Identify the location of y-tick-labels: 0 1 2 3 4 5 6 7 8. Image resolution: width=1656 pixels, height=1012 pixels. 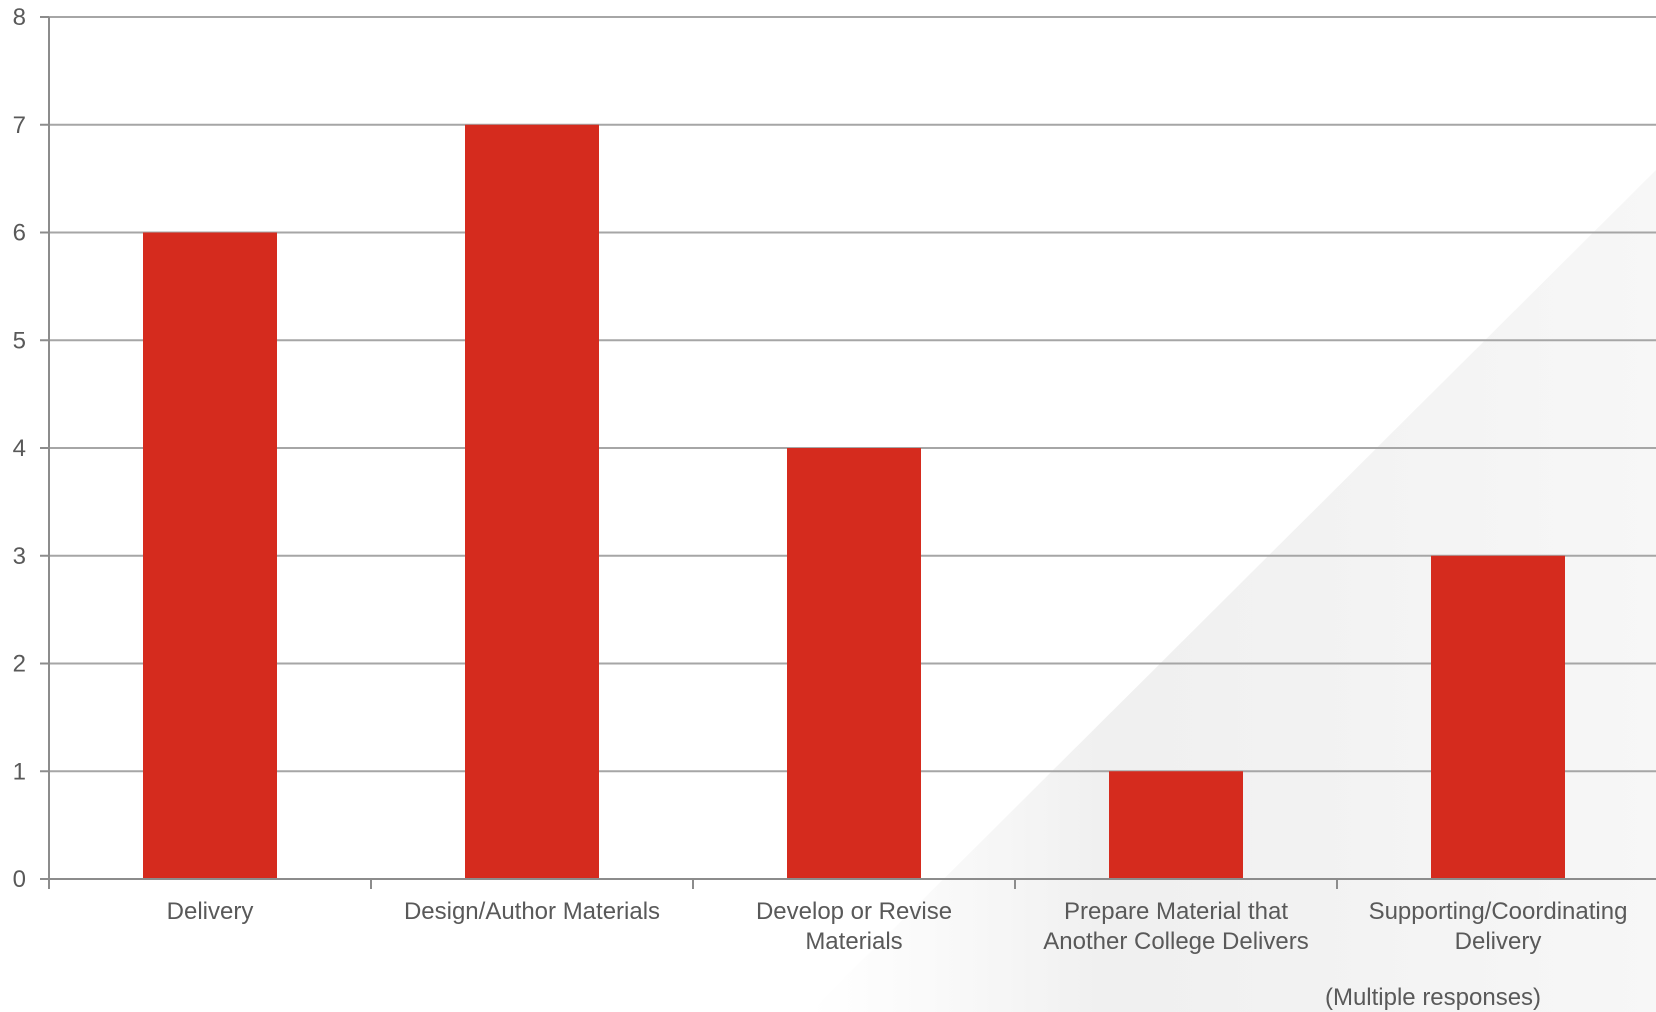
(19, 448).